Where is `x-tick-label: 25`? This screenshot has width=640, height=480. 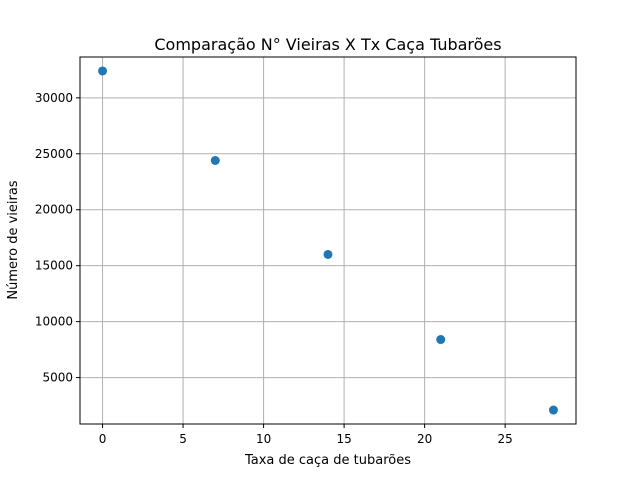 x-tick-label: 25 is located at coordinates (505, 439).